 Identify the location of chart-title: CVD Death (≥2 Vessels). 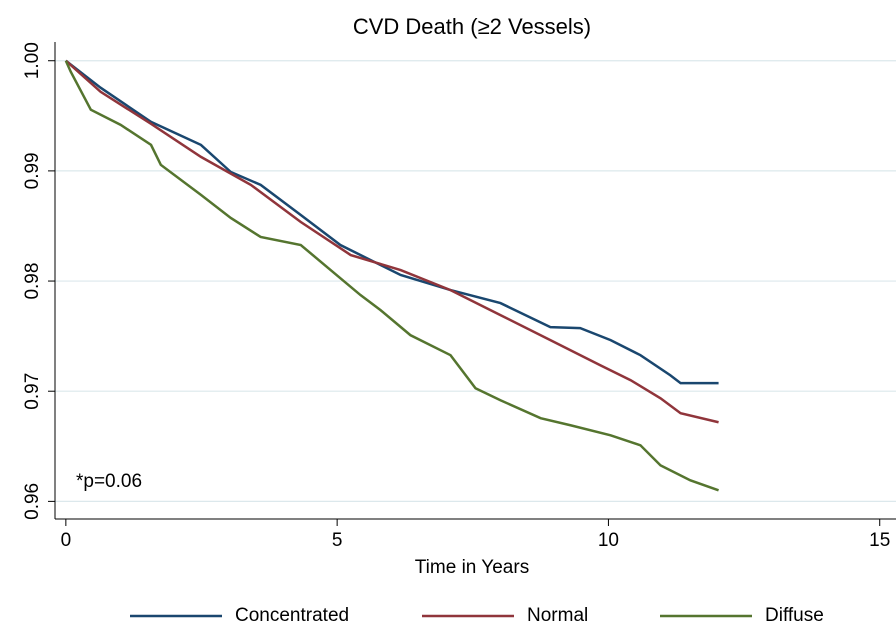
(472, 26).